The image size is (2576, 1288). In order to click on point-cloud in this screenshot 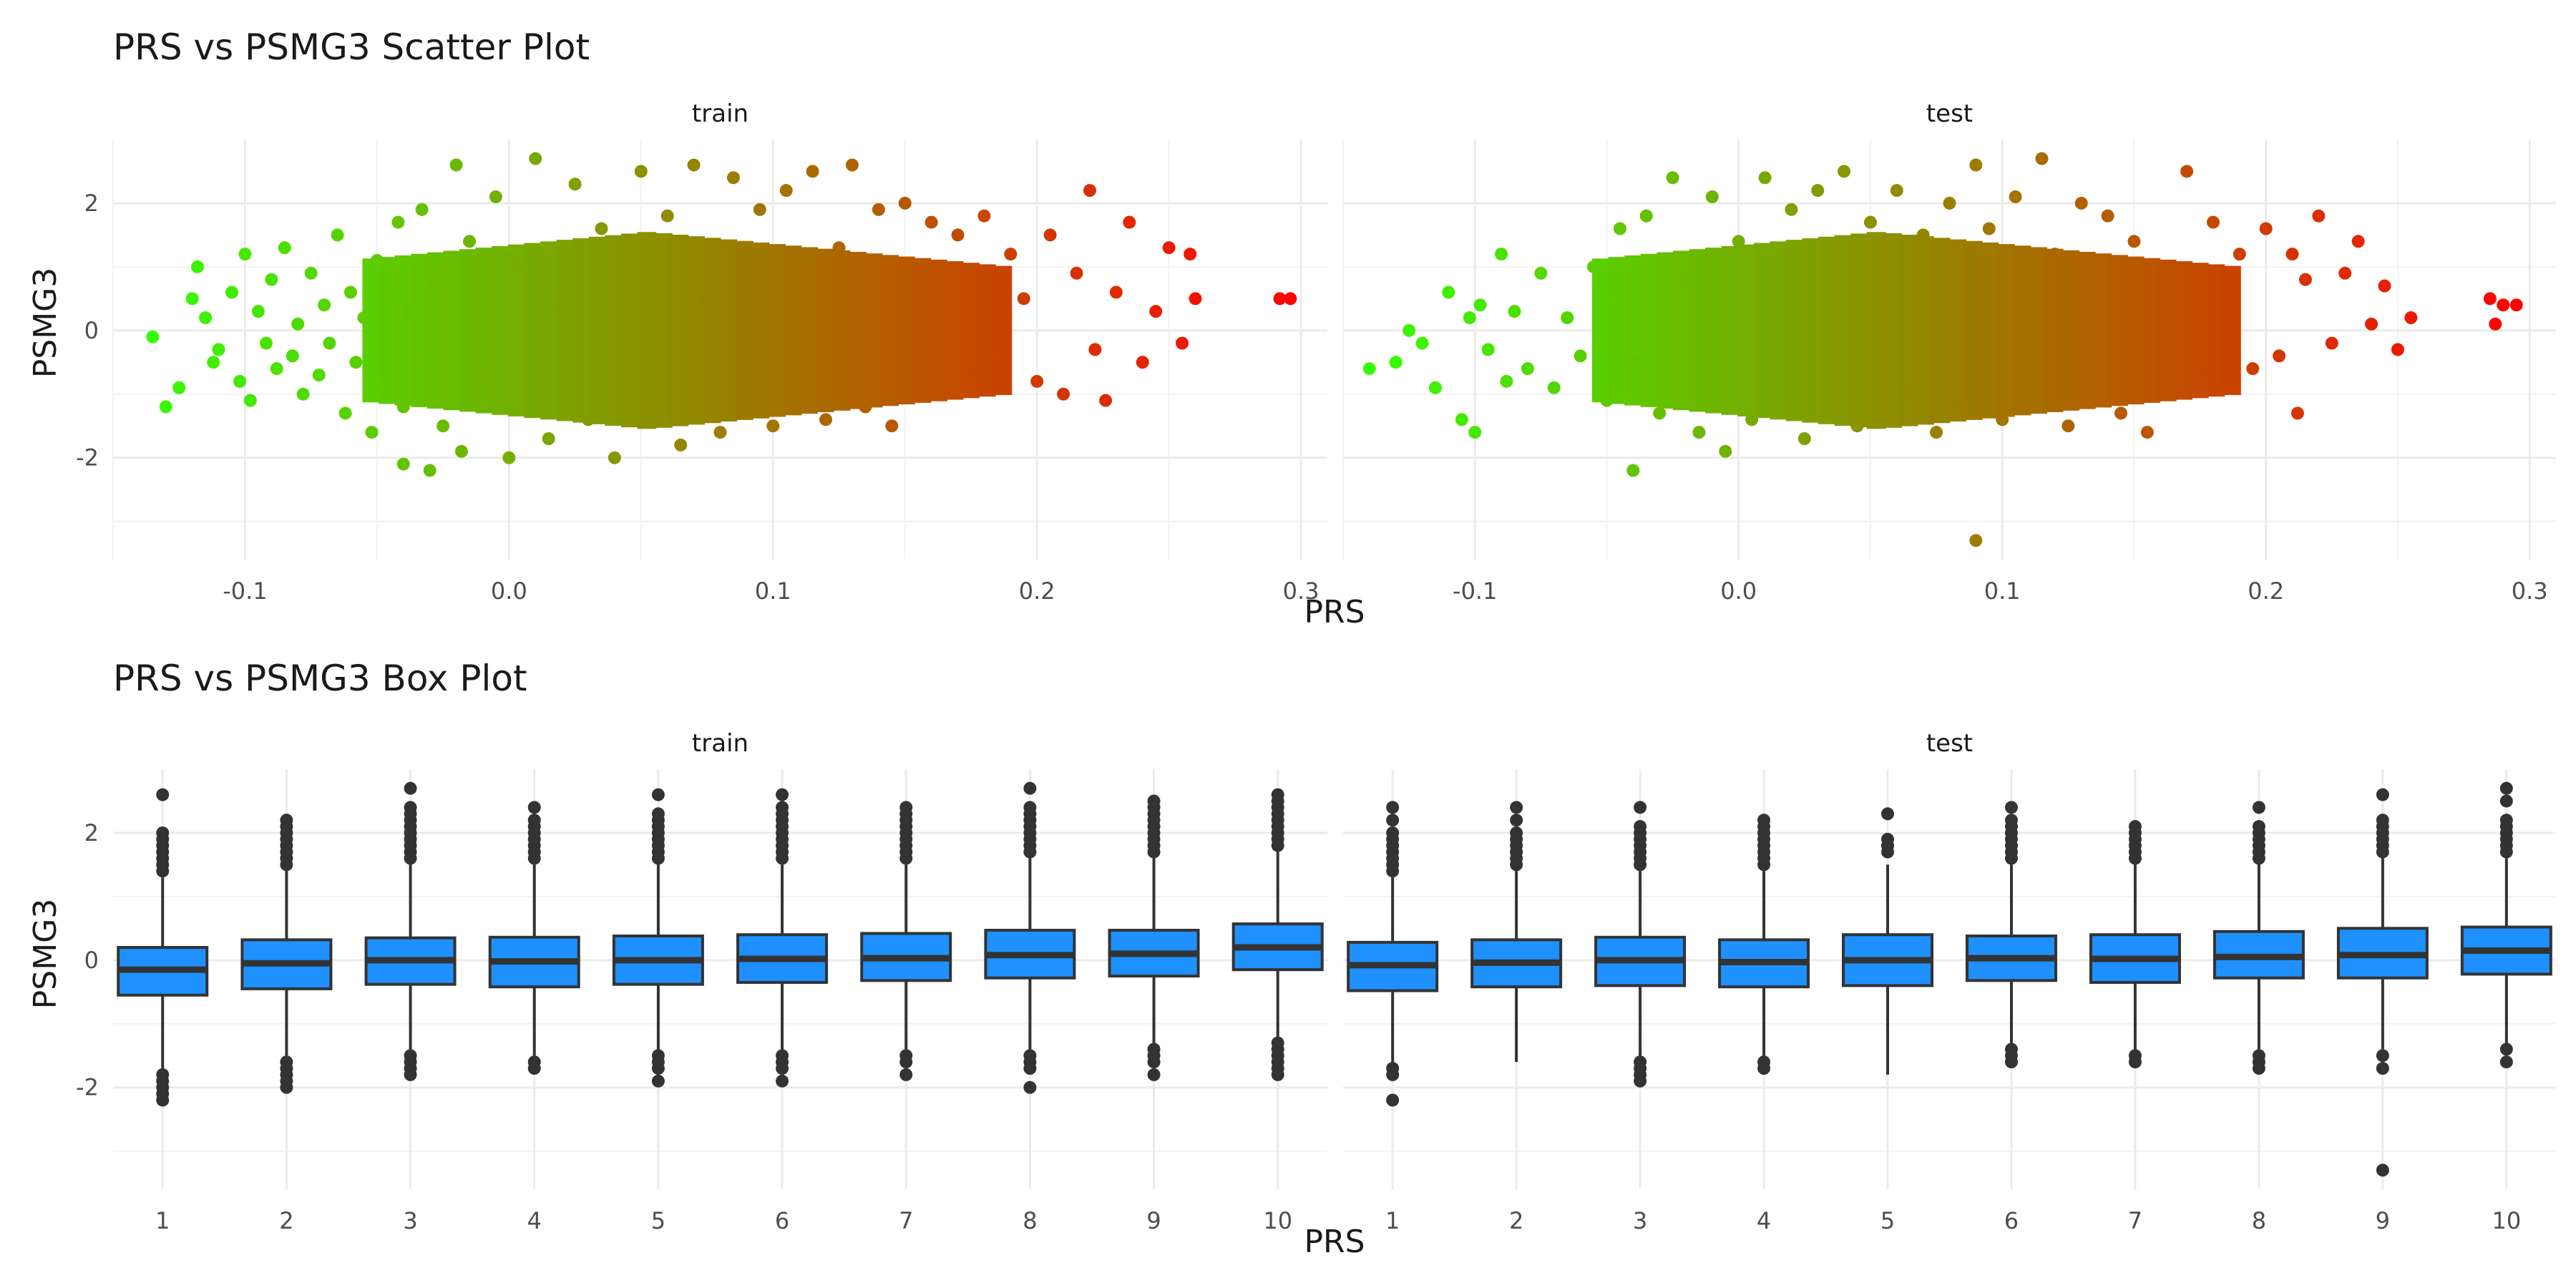, I will do `click(1916, 330)`.